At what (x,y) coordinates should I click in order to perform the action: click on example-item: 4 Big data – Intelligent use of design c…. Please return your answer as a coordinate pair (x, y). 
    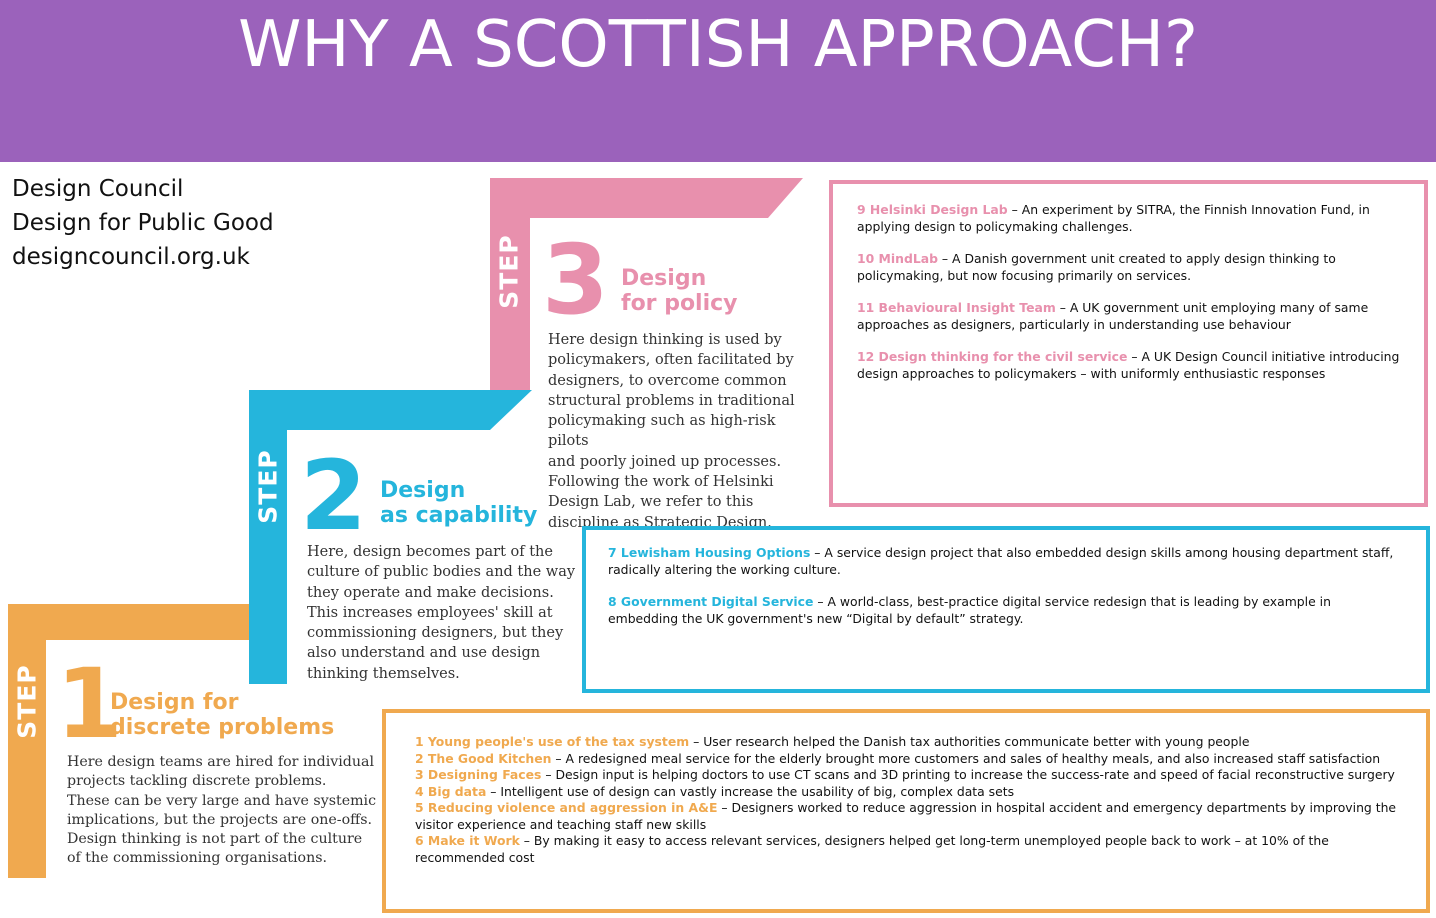
    Looking at the image, I should click on (906, 792).